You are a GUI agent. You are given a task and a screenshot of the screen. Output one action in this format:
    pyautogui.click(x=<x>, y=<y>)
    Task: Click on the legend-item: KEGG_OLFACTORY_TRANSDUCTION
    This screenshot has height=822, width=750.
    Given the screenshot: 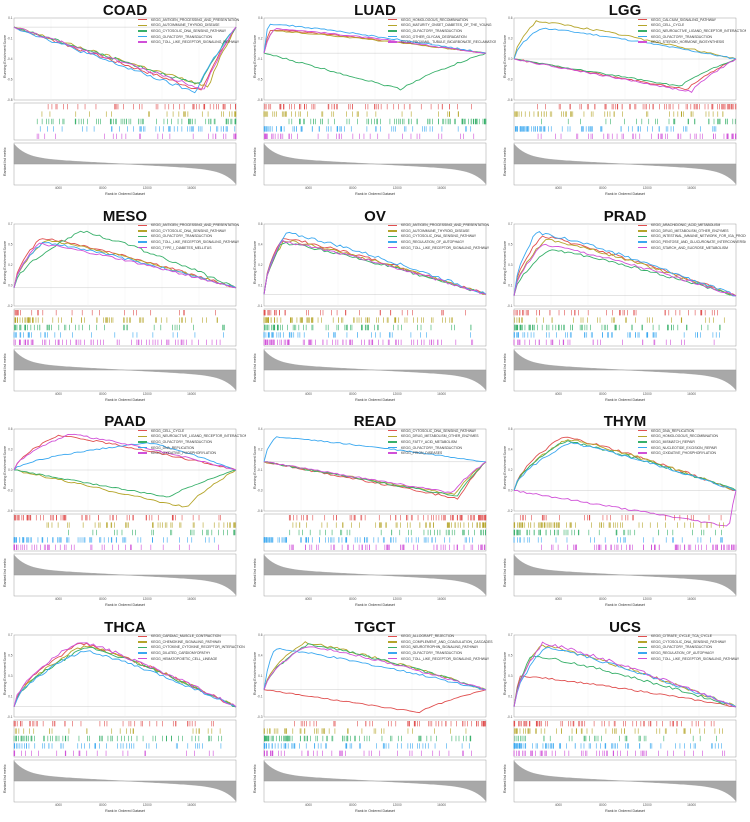 What is the action you would take?
    pyautogui.click(x=442, y=448)
    